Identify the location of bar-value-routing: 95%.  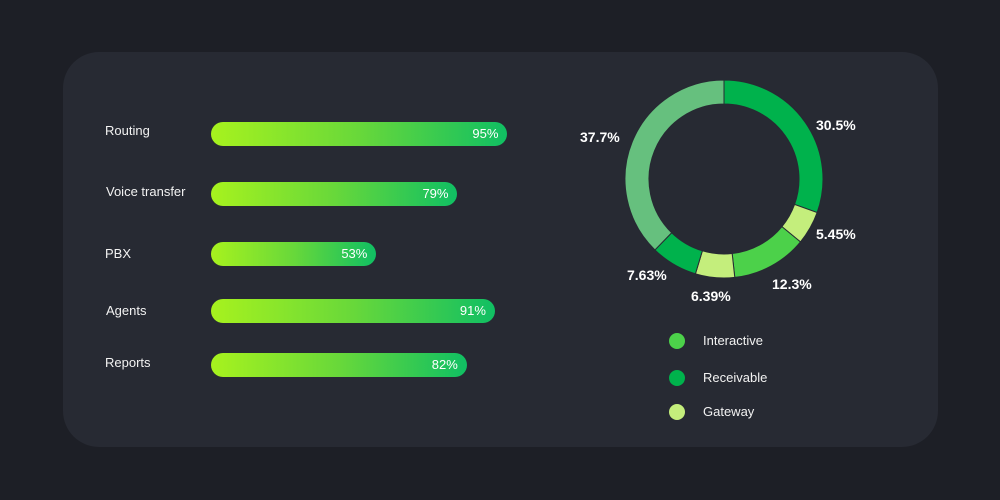
(485, 133).